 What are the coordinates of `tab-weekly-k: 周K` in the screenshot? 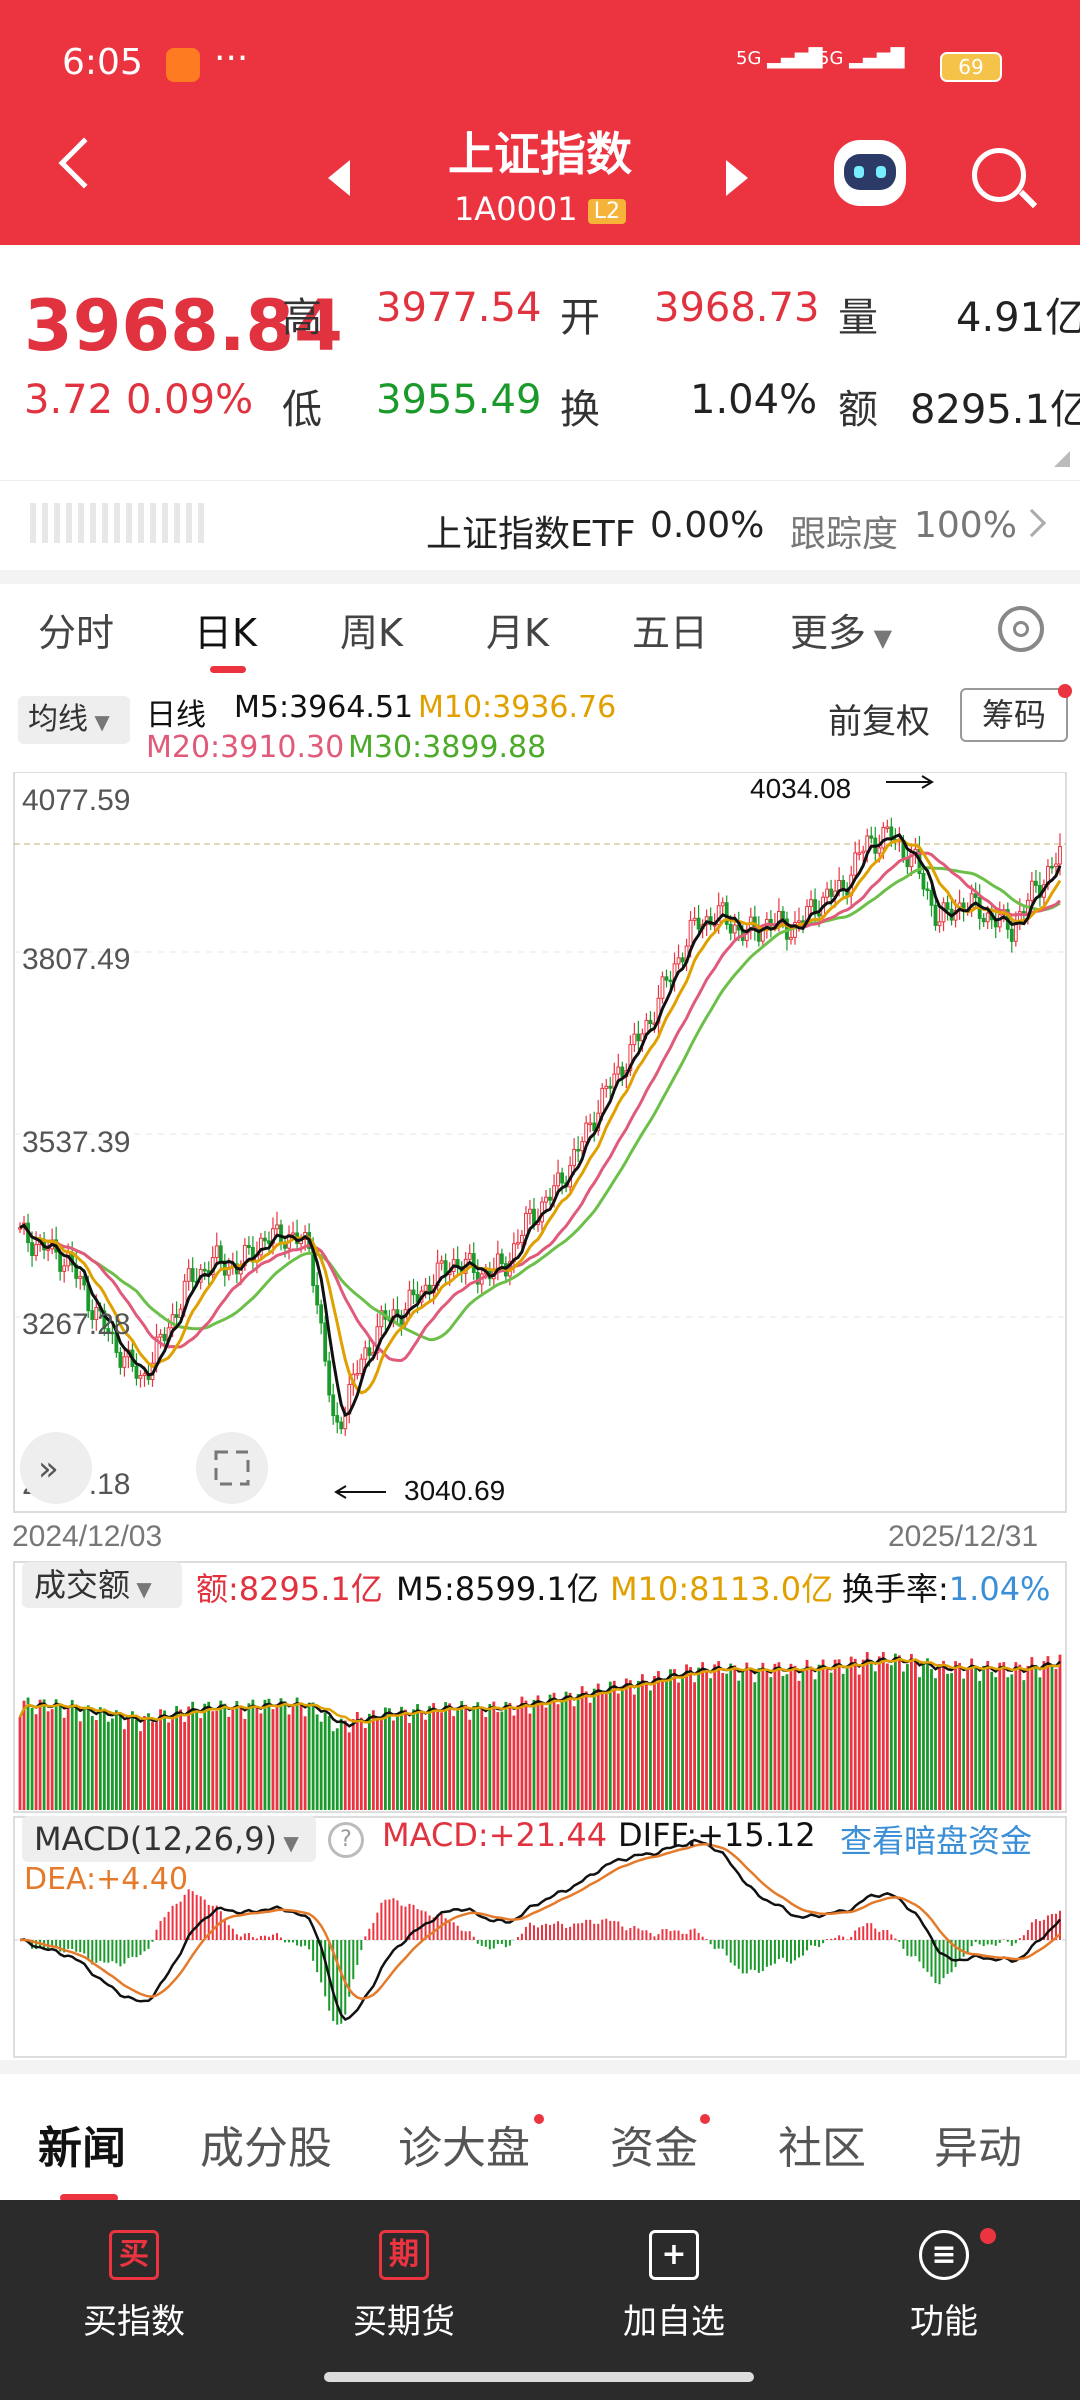 It's located at (371, 633).